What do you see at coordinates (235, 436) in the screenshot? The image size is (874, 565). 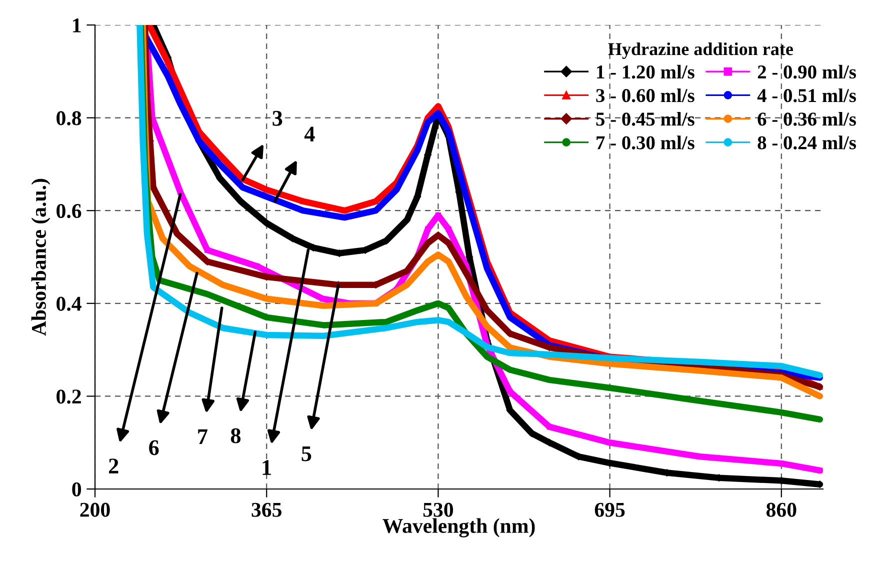 I see `annotation: 8` at bounding box center [235, 436].